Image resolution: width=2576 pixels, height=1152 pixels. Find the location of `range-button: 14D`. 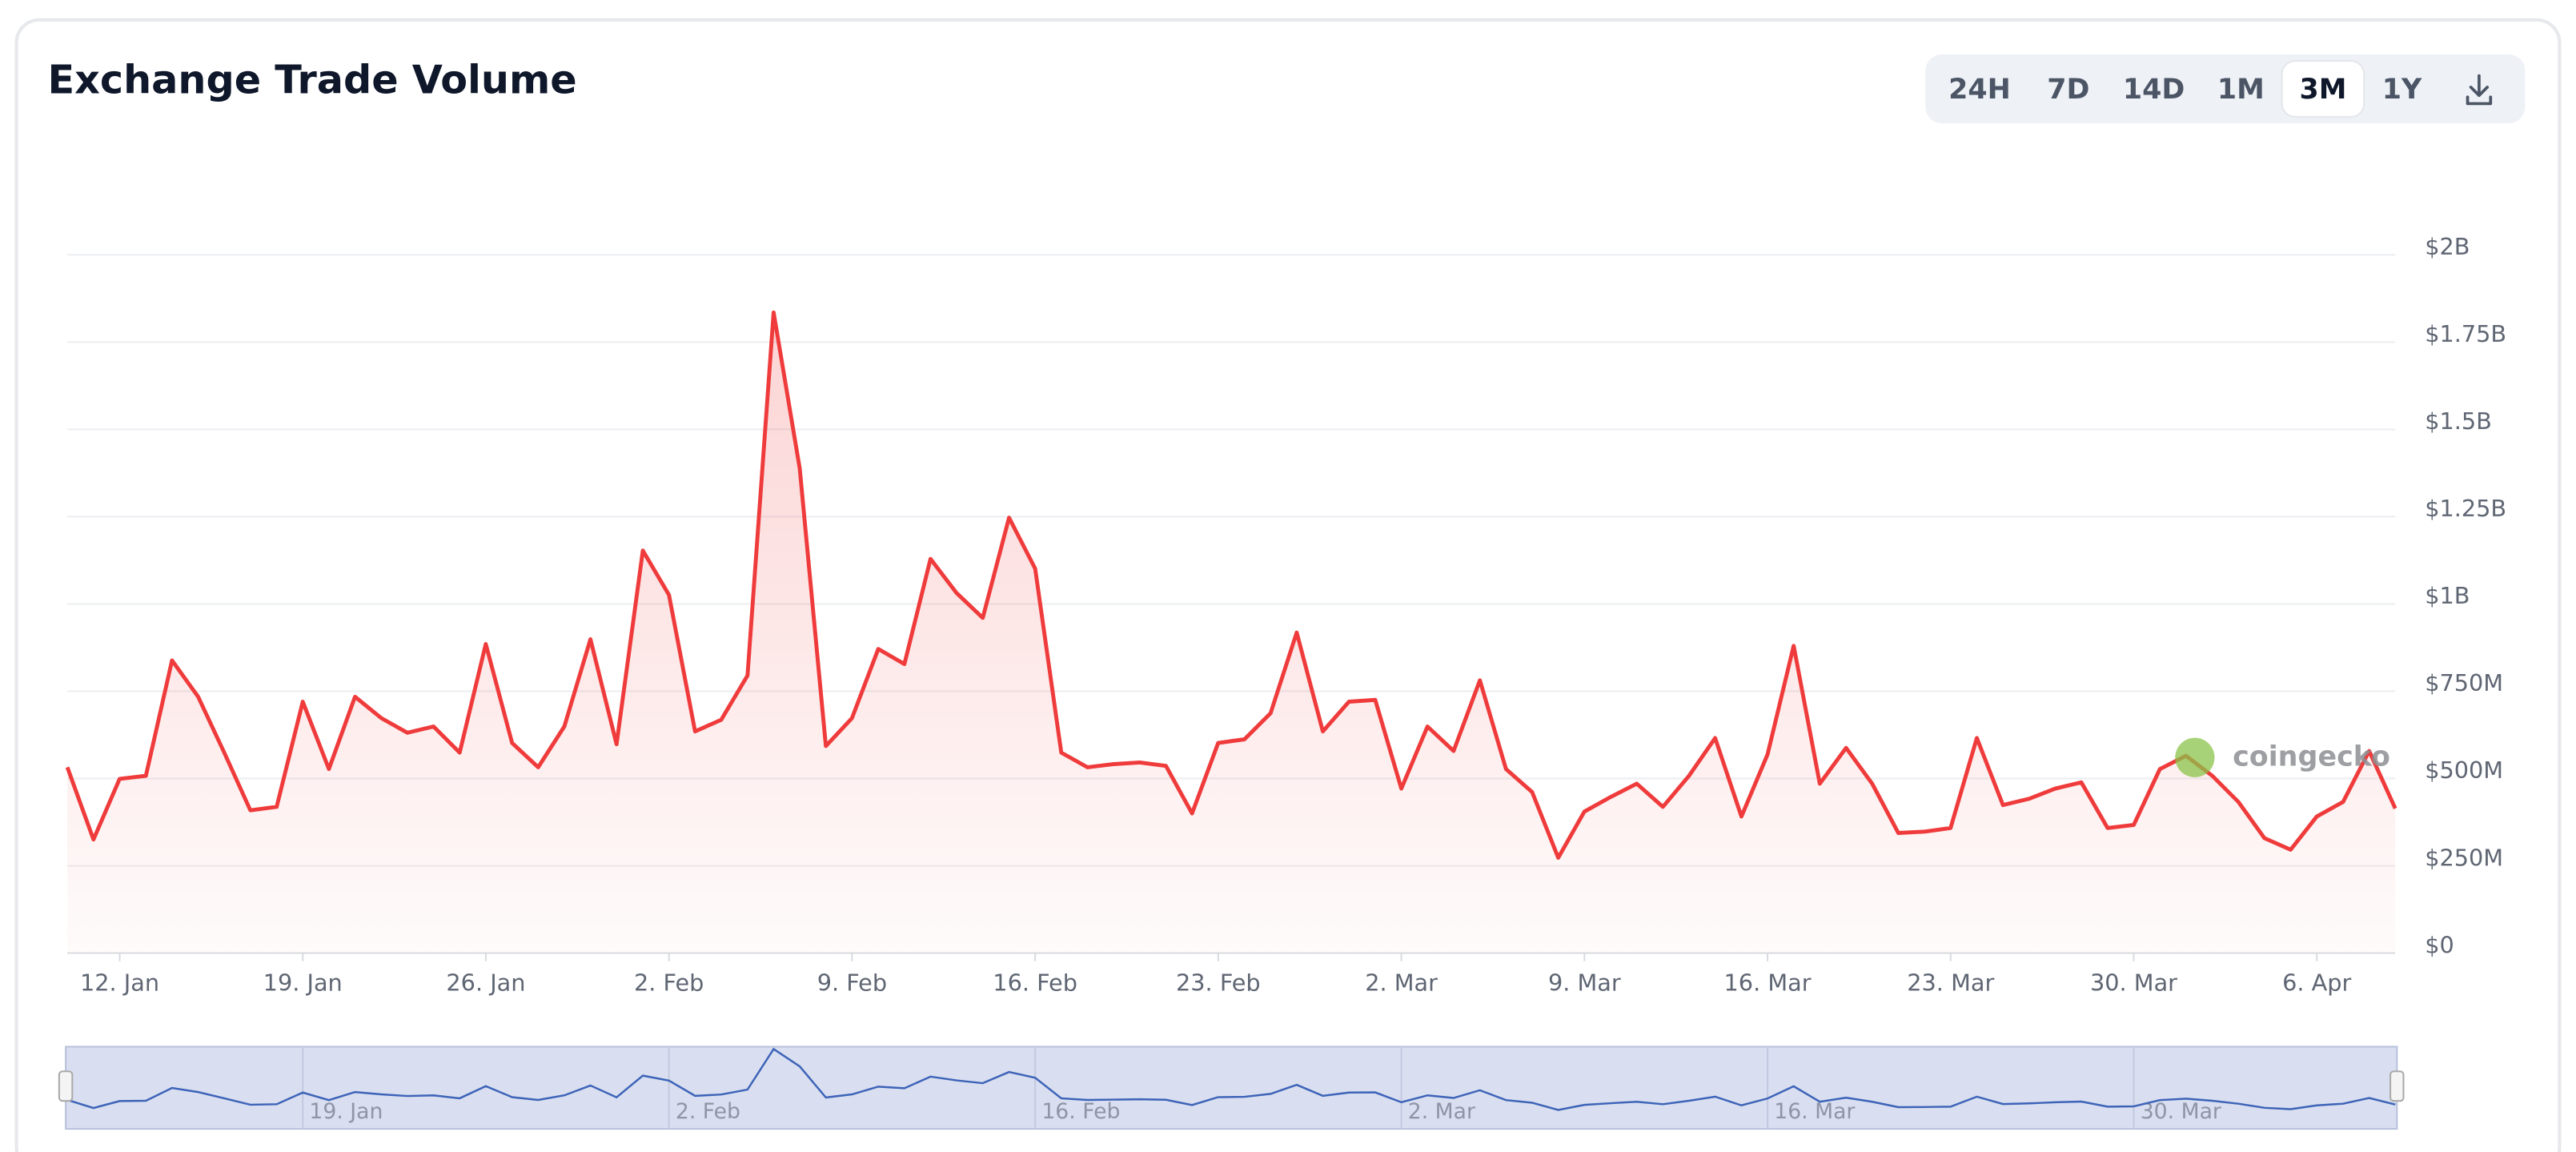

range-button: 14D is located at coordinates (2154, 90).